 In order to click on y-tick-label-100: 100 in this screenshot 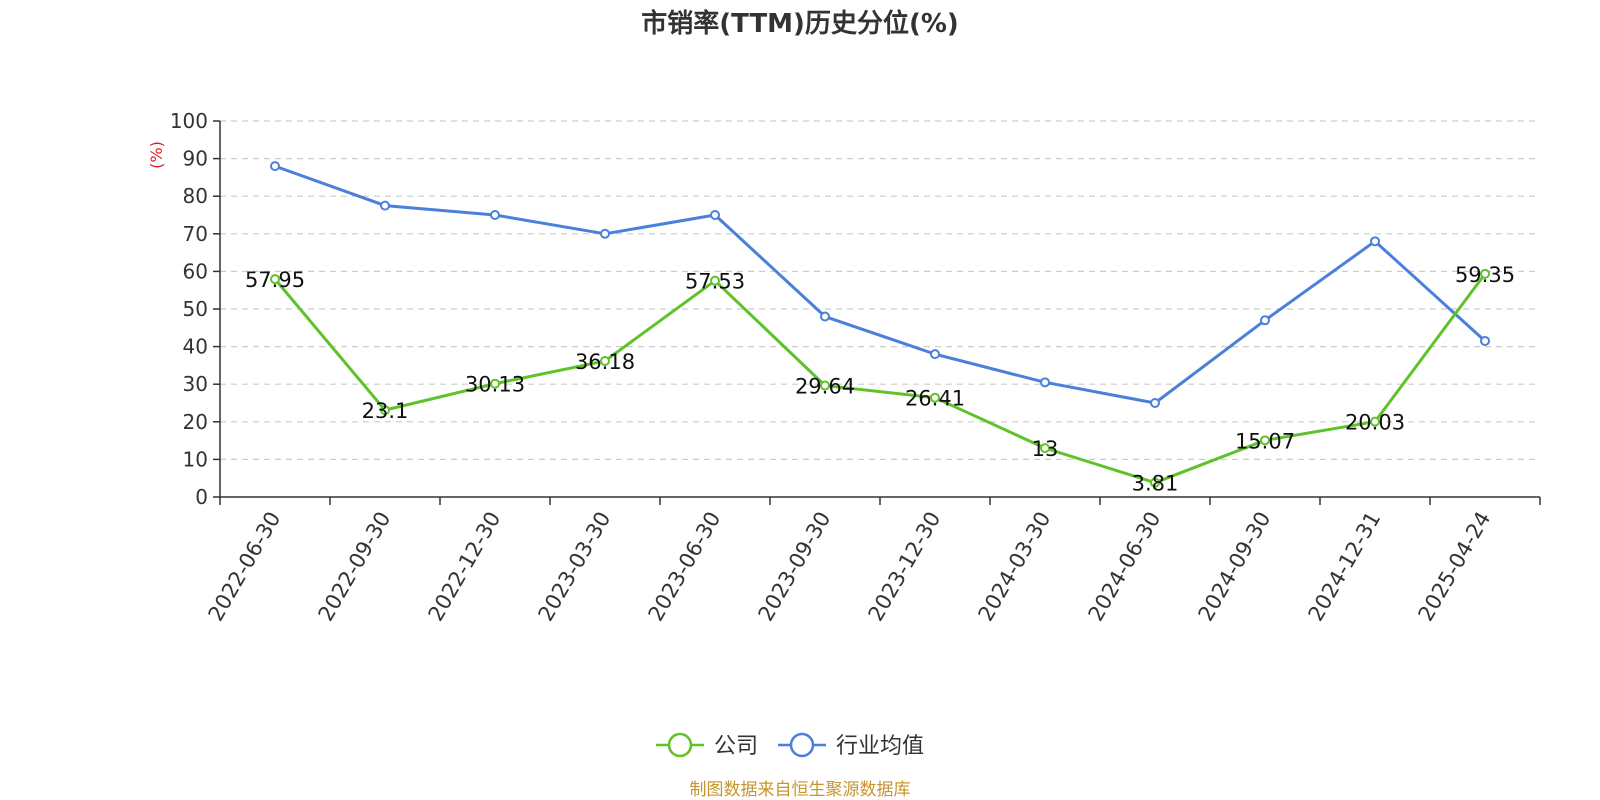, I will do `click(189, 121)`.